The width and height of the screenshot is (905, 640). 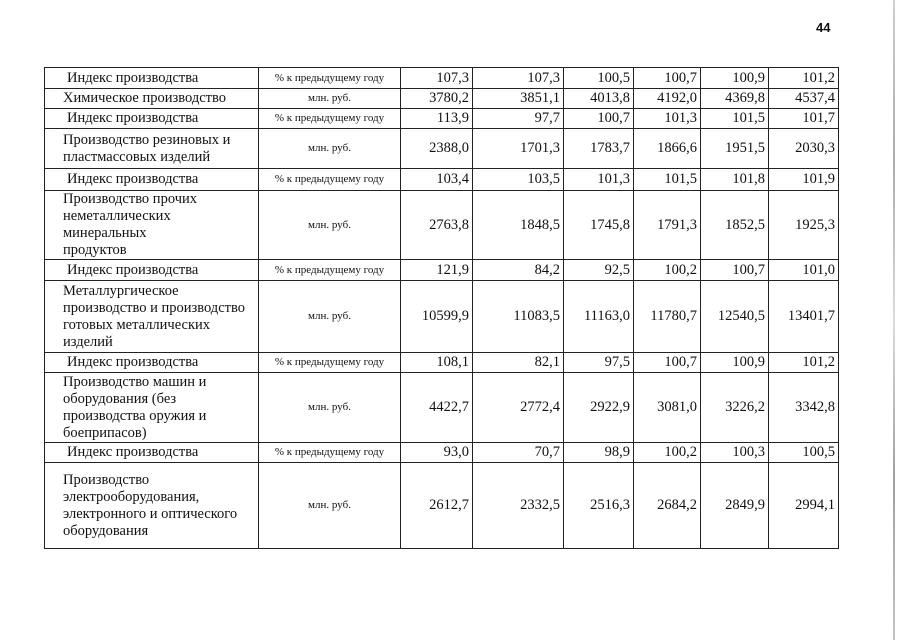 What do you see at coordinates (436, 505) in the screenshot?
I see `value-cell: 2612,7` at bounding box center [436, 505].